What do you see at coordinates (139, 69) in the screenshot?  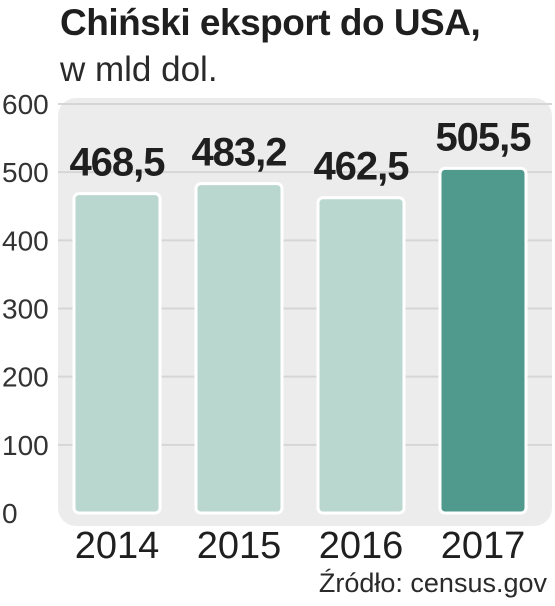 I see `chart-subtitle: w mld dol.` at bounding box center [139, 69].